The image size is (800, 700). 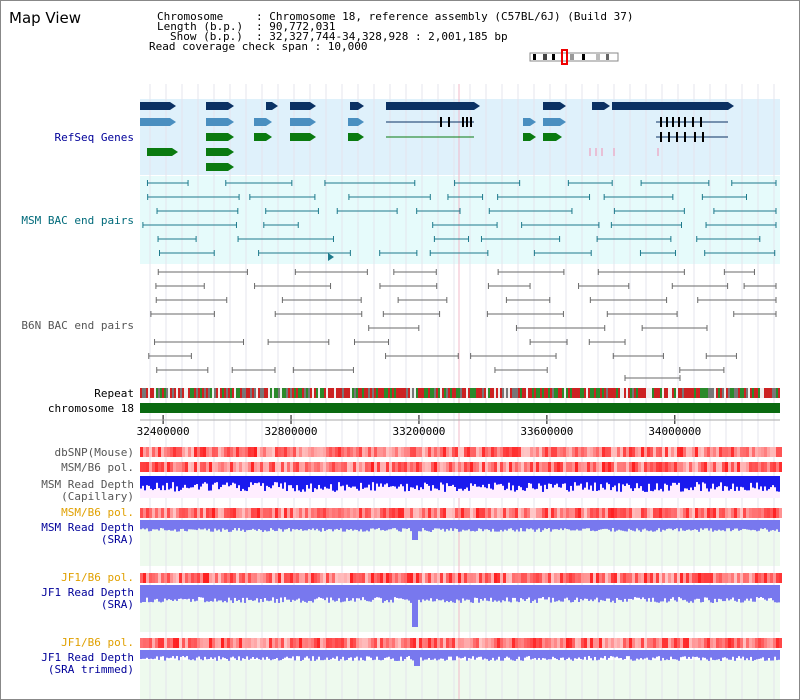 What do you see at coordinates (77, 325) in the screenshot?
I see `label-b6n-bac-end-pairs: B6N BAC end pairs` at bounding box center [77, 325].